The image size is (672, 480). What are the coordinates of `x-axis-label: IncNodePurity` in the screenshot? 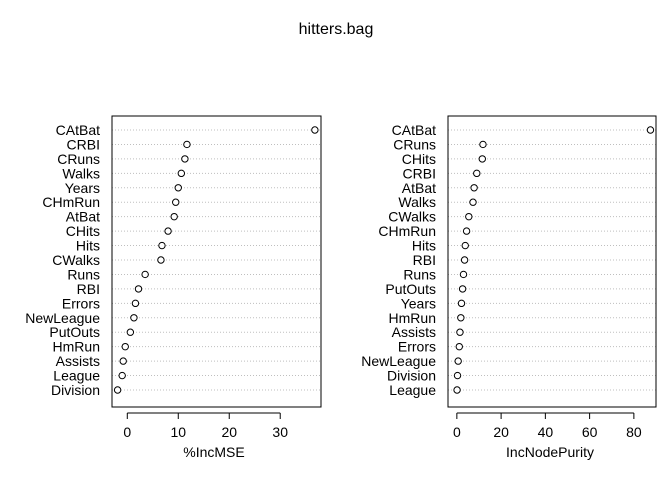 It's located at (550, 452).